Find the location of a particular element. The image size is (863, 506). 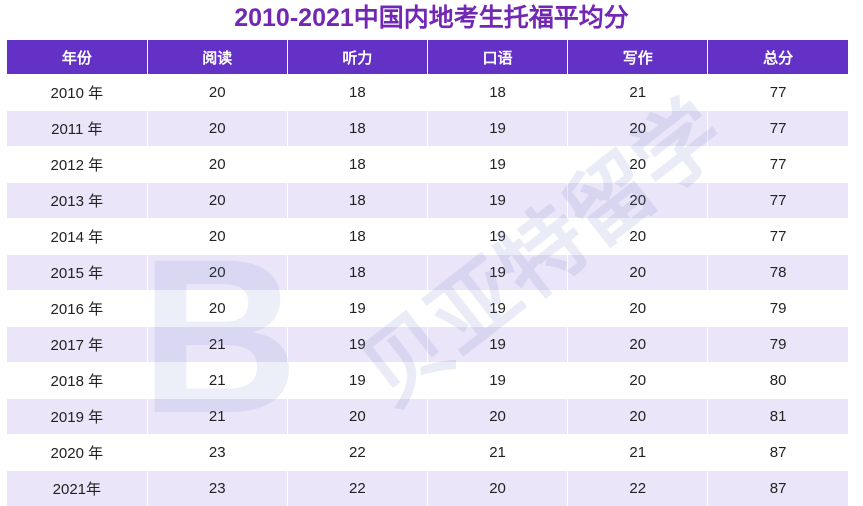

column-header: 写作 is located at coordinates (638, 57).